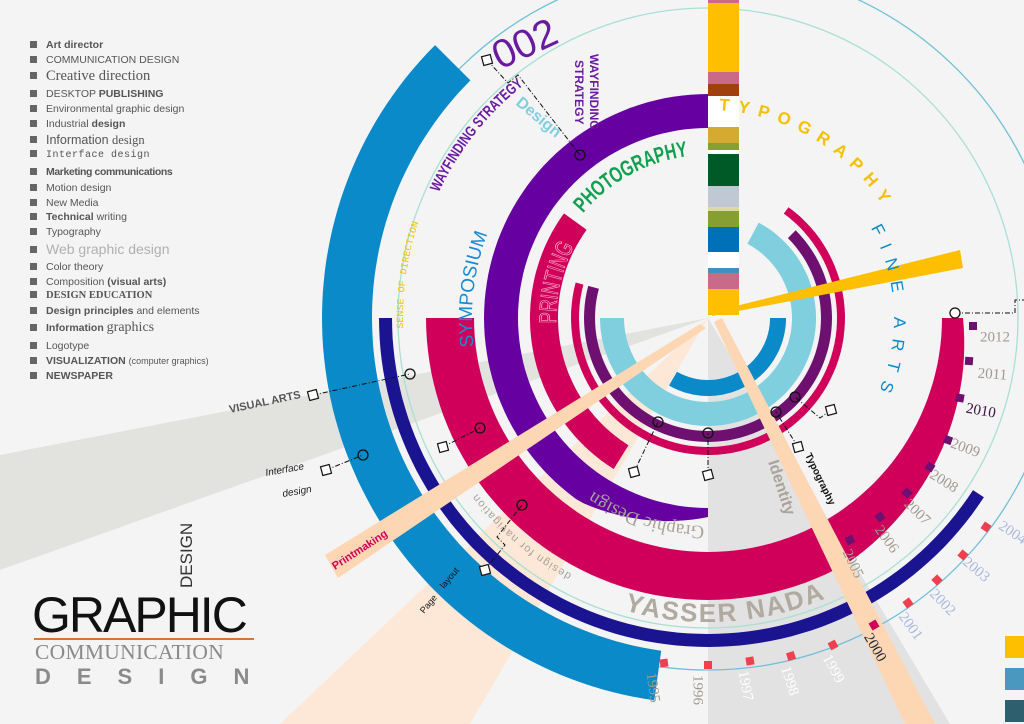 The width and height of the screenshot is (1024, 724). I want to click on list-item-label: Creative direction, so click(98, 76).